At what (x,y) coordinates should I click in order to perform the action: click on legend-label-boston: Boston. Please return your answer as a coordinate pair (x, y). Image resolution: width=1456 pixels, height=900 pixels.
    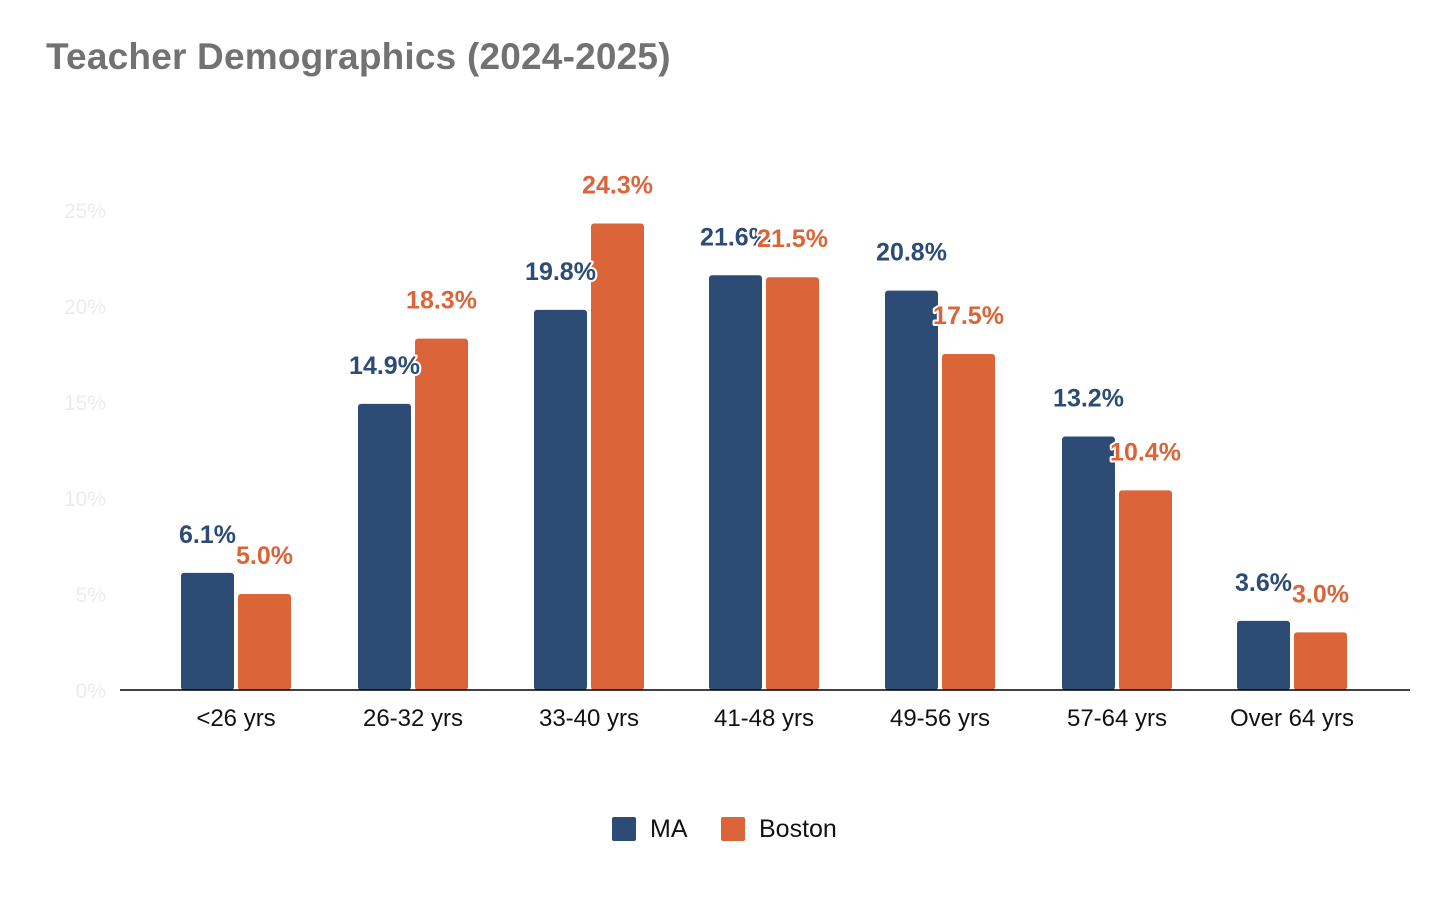
    Looking at the image, I should click on (798, 829).